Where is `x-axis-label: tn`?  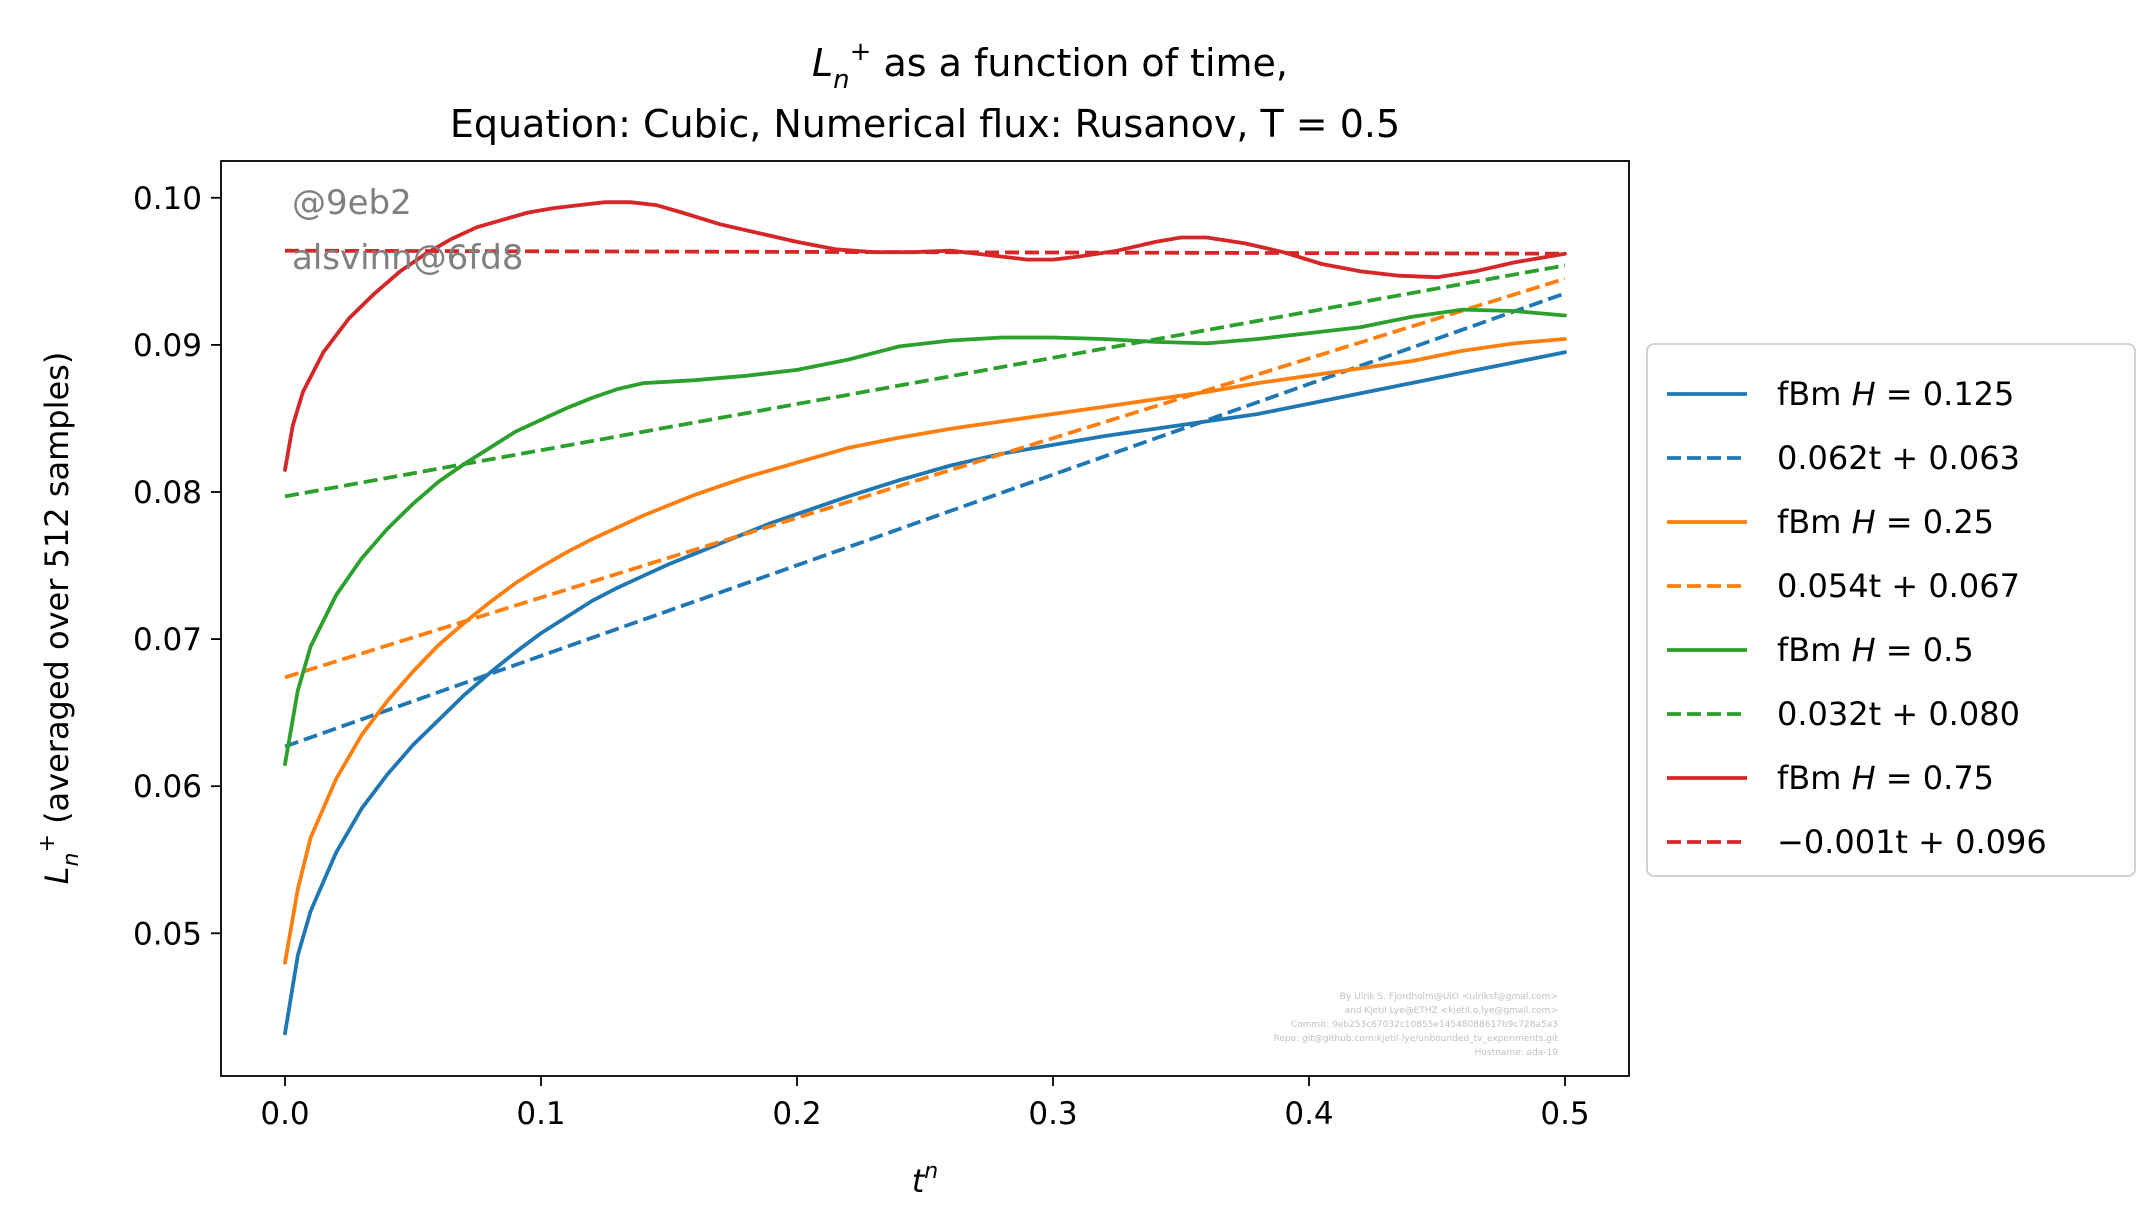
x-axis-label: tn is located at coordinates (925, 1179).